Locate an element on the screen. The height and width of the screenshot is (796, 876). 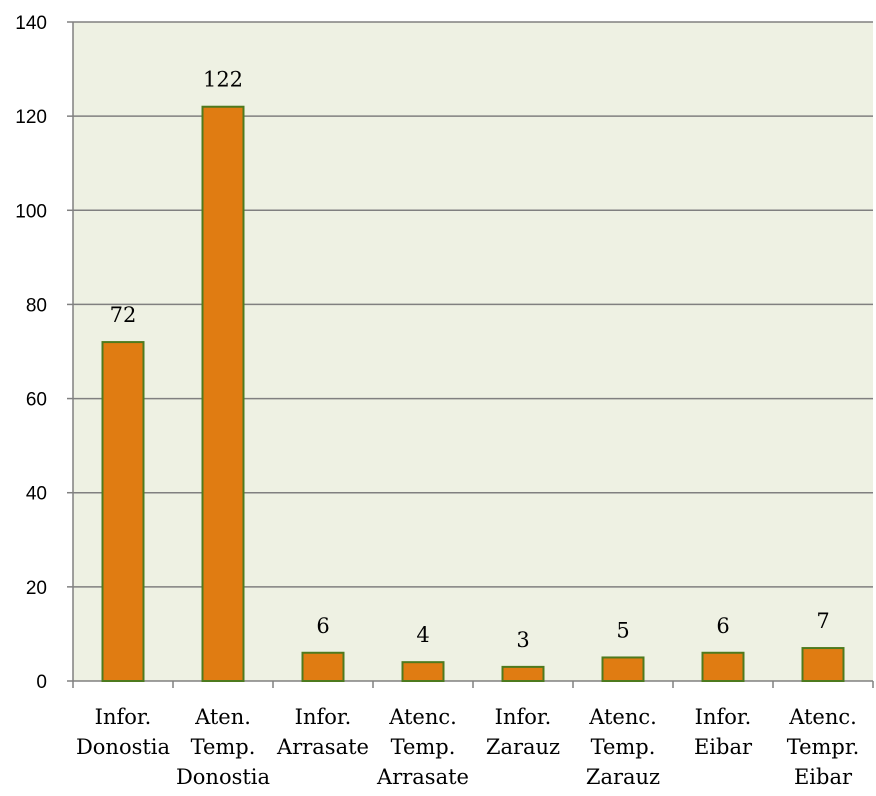
x-tick-label: Atenc. Temp. Arrasate is located at coordinates (422, 747).